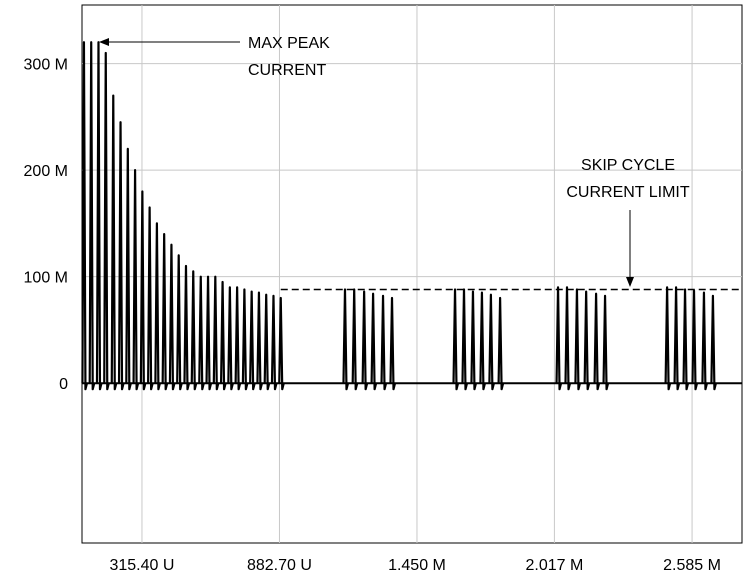 The height and width of the screenshot is (578, 743). Describe the element at coordinates (554, 565) in the screenshot. I see `x-tick-label: 2.017 M` at that location.